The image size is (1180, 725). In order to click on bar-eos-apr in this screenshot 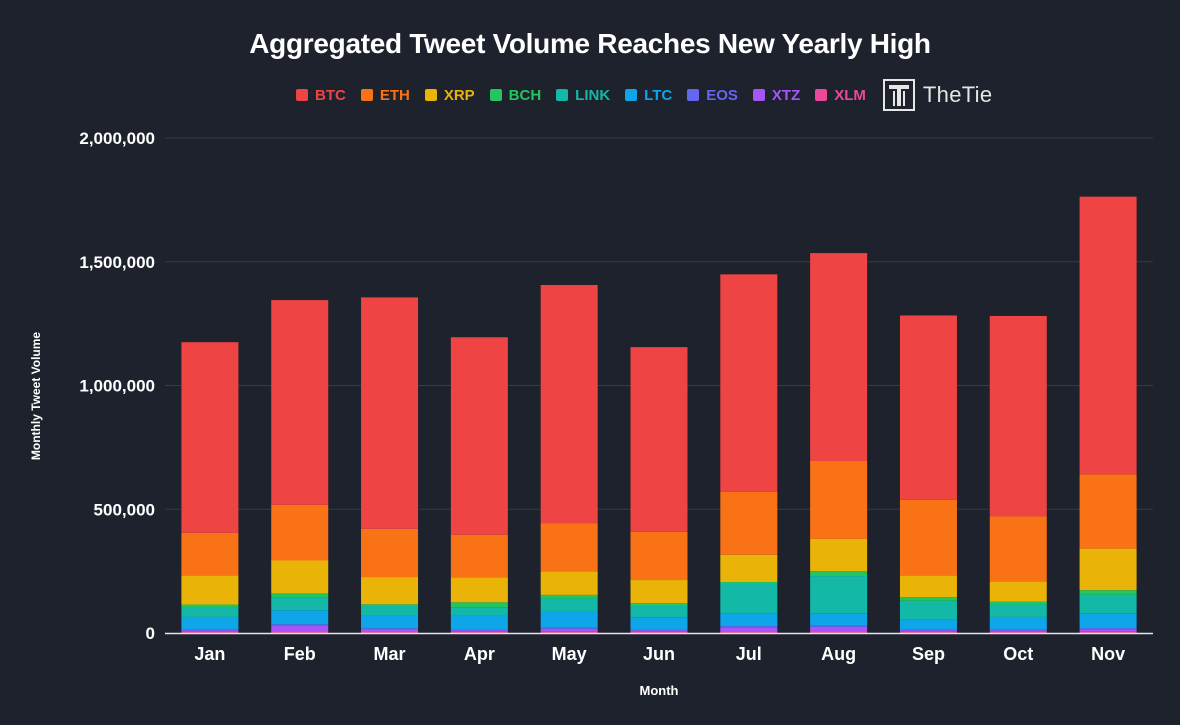, I will do `click(479, 630)`.